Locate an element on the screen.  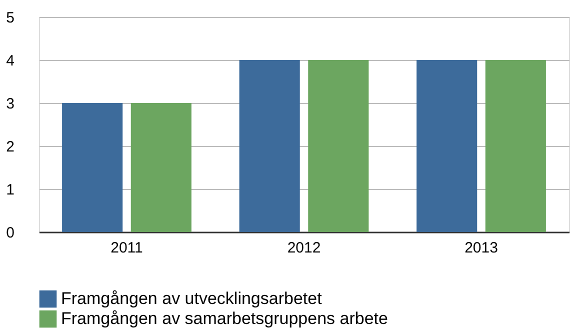
x-tick-label: 2012 is located at coordinates (304, 248).